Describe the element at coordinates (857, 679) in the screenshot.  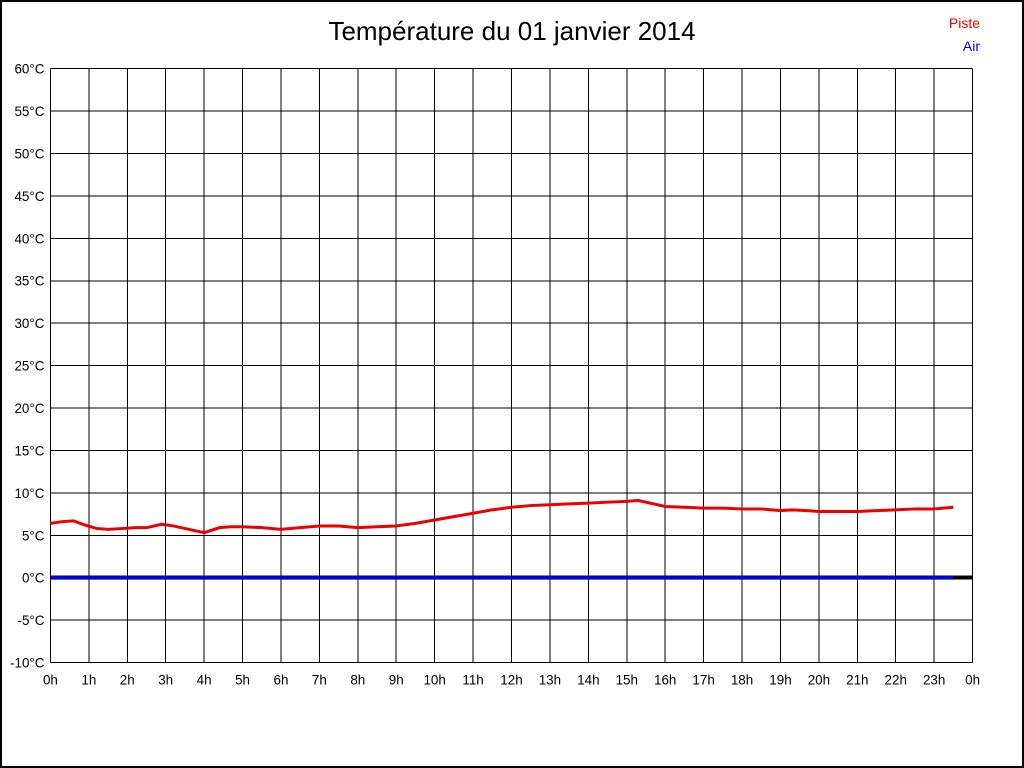
I see `svg-text: 21h` at that location.